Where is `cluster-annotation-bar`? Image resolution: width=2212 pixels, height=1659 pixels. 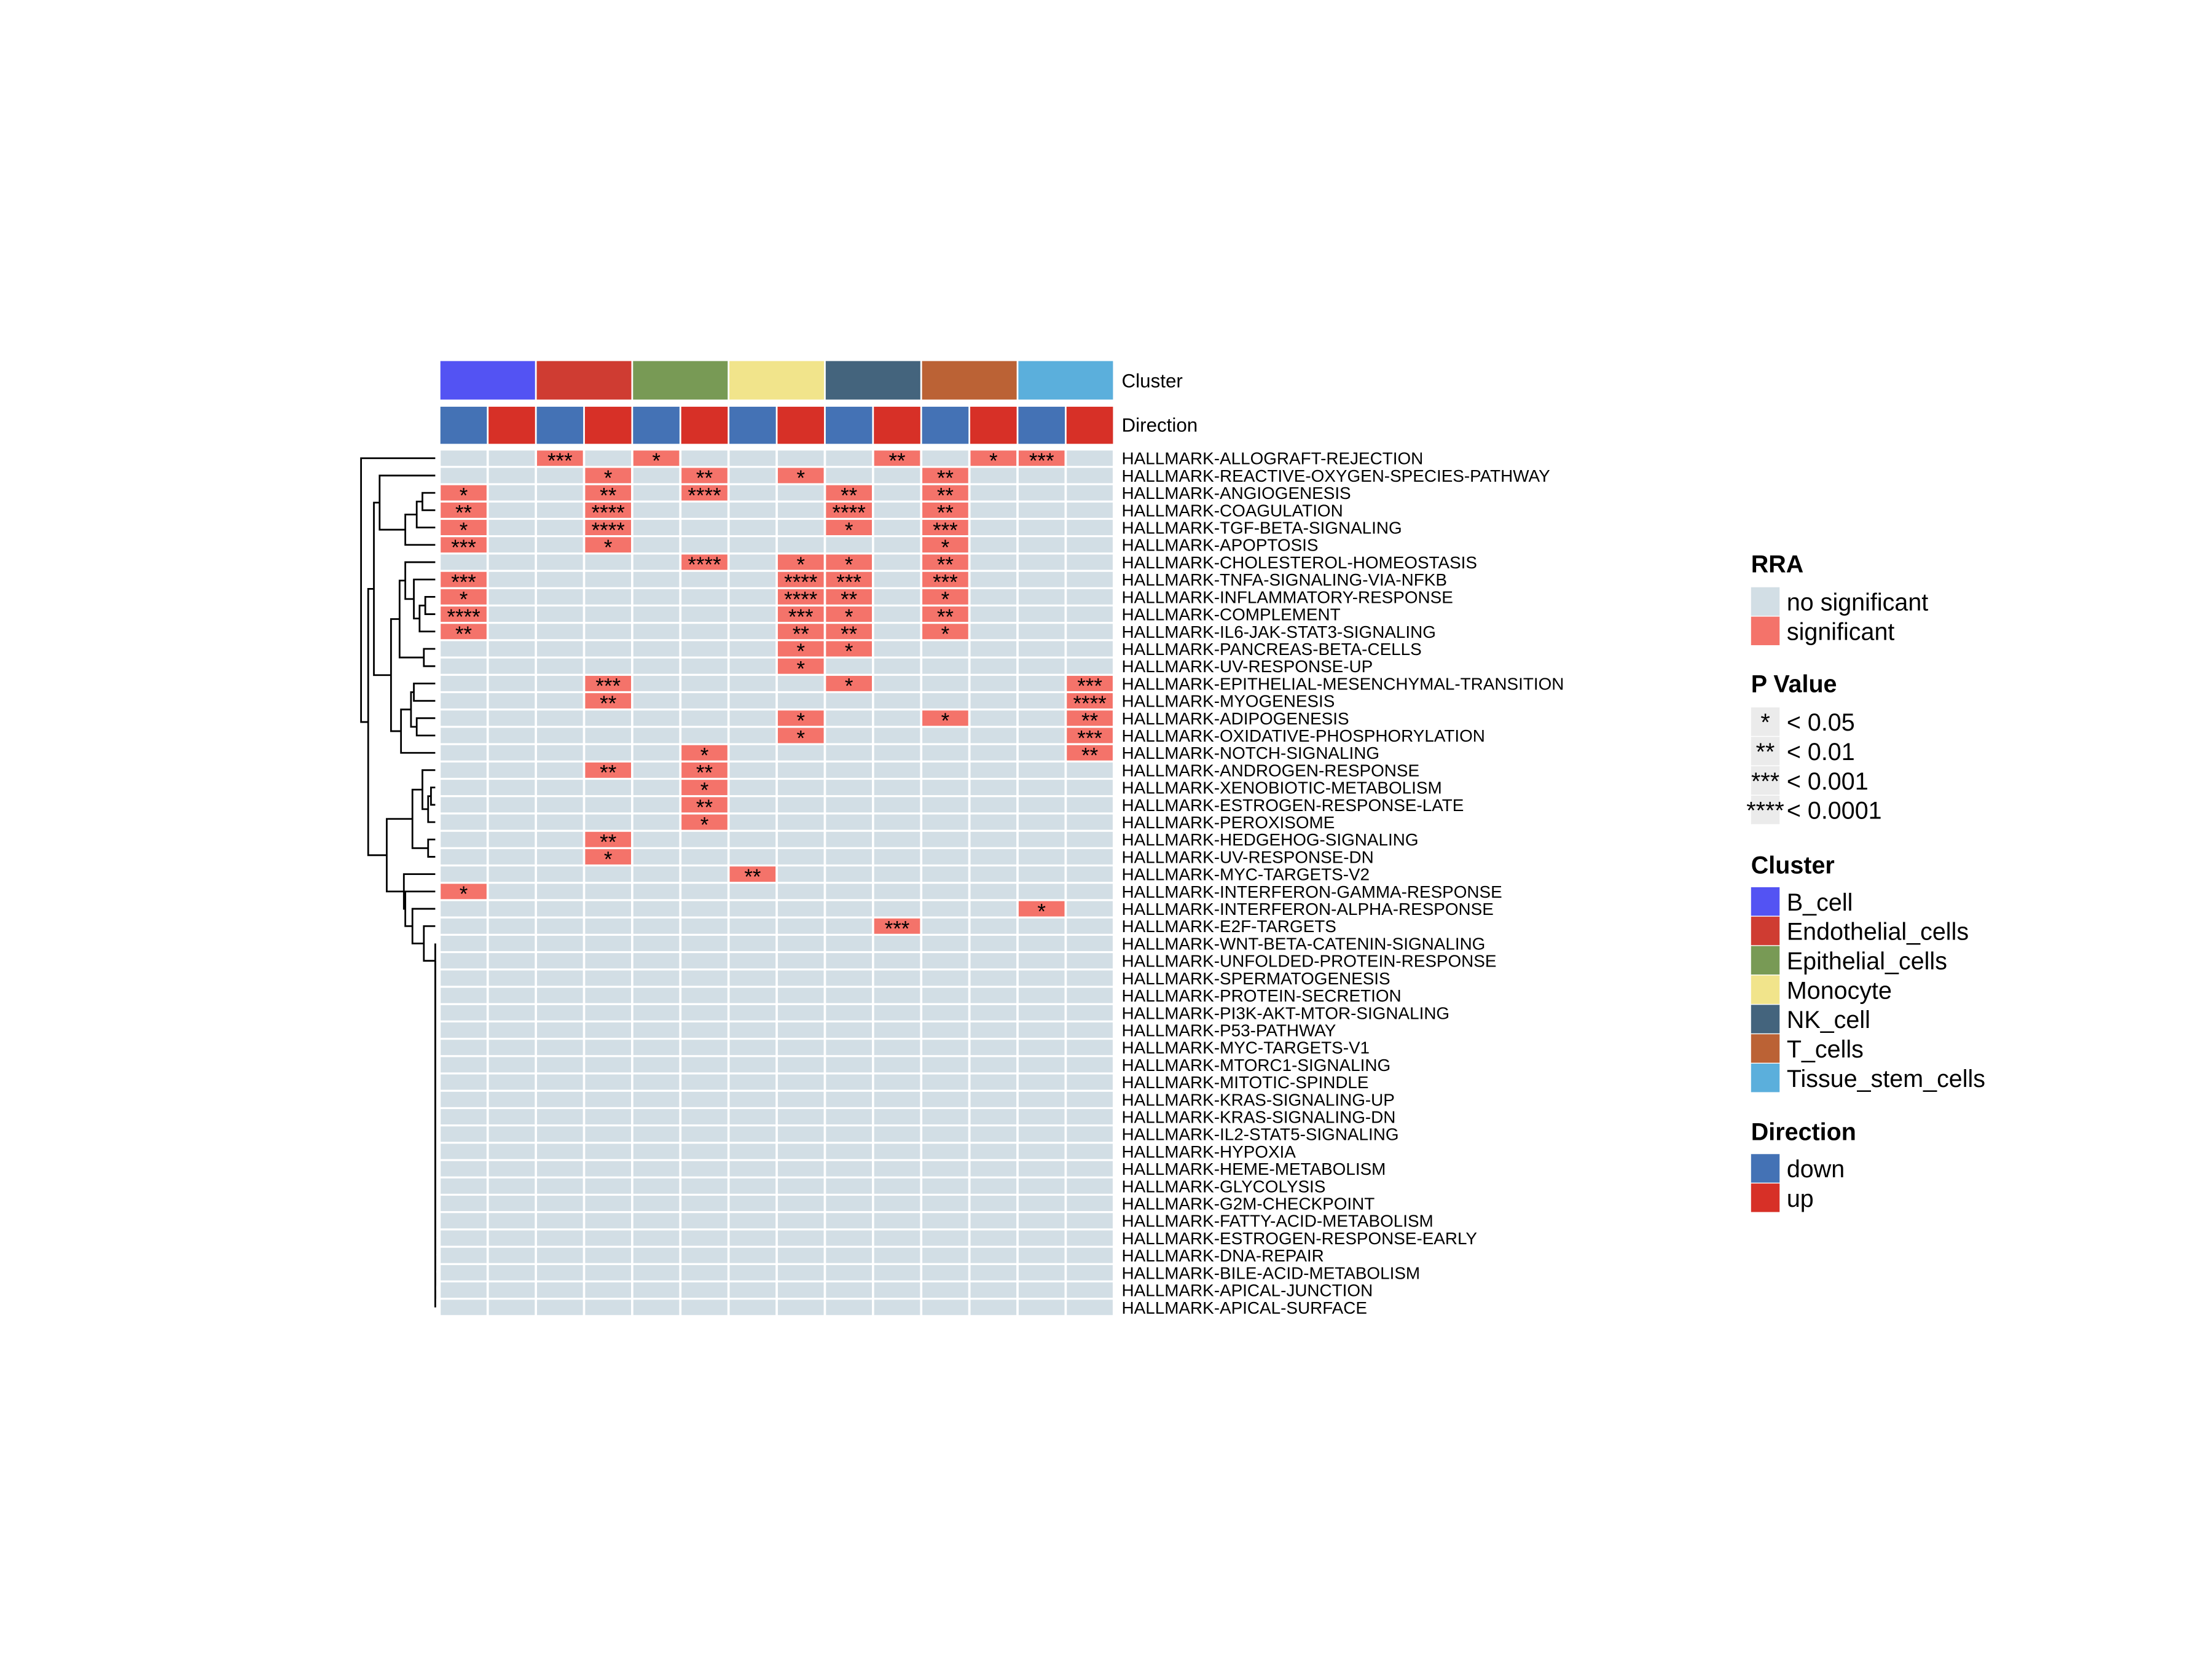
cluster-annotation-bar is located at coordinates (776, 380).